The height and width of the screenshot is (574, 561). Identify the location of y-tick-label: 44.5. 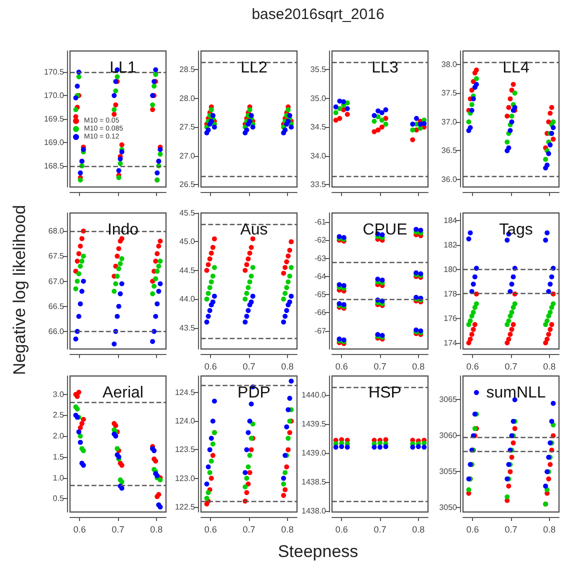
(187, 270).